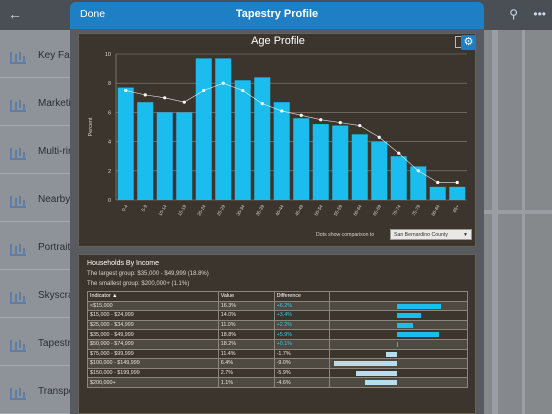  What do you see at coordinates (398, 296) in the screenshot?
I see `bar-header` at bounding box center [398, 296].